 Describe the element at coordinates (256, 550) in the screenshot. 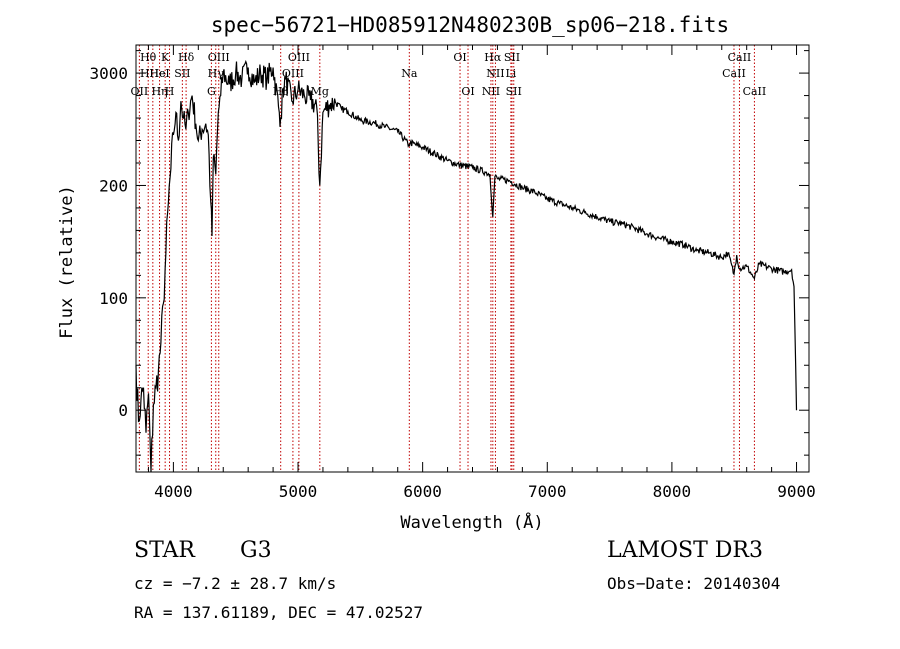

I see `subclass: G3` at that location.